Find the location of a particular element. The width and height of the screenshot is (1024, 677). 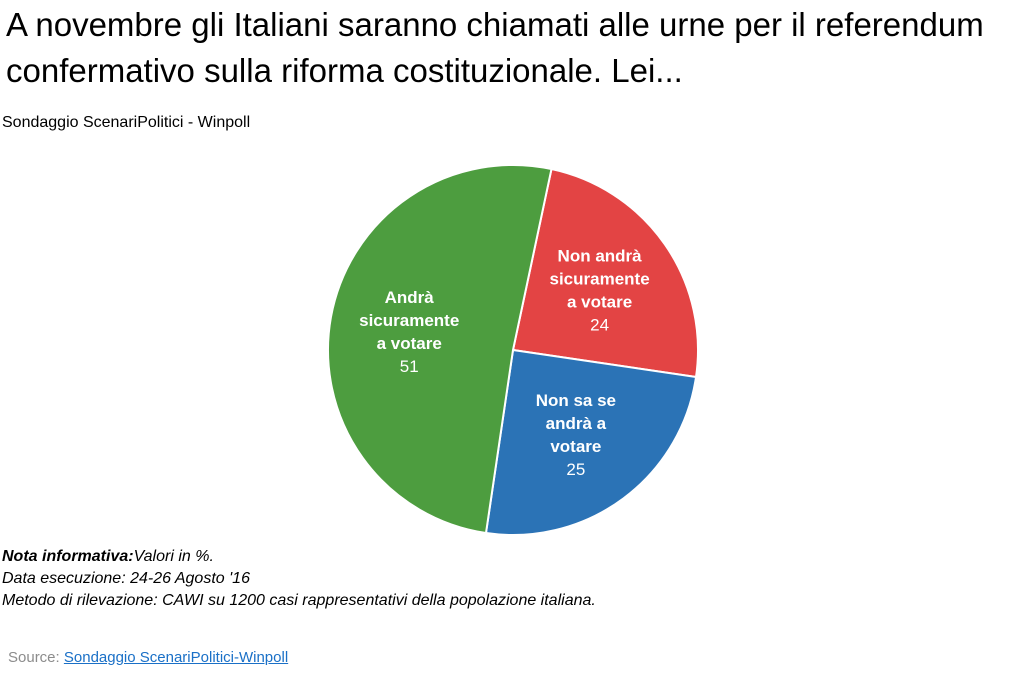

slice-label-3: Andrà sicuramente a votare 51 is located at coordinates (409, 332).